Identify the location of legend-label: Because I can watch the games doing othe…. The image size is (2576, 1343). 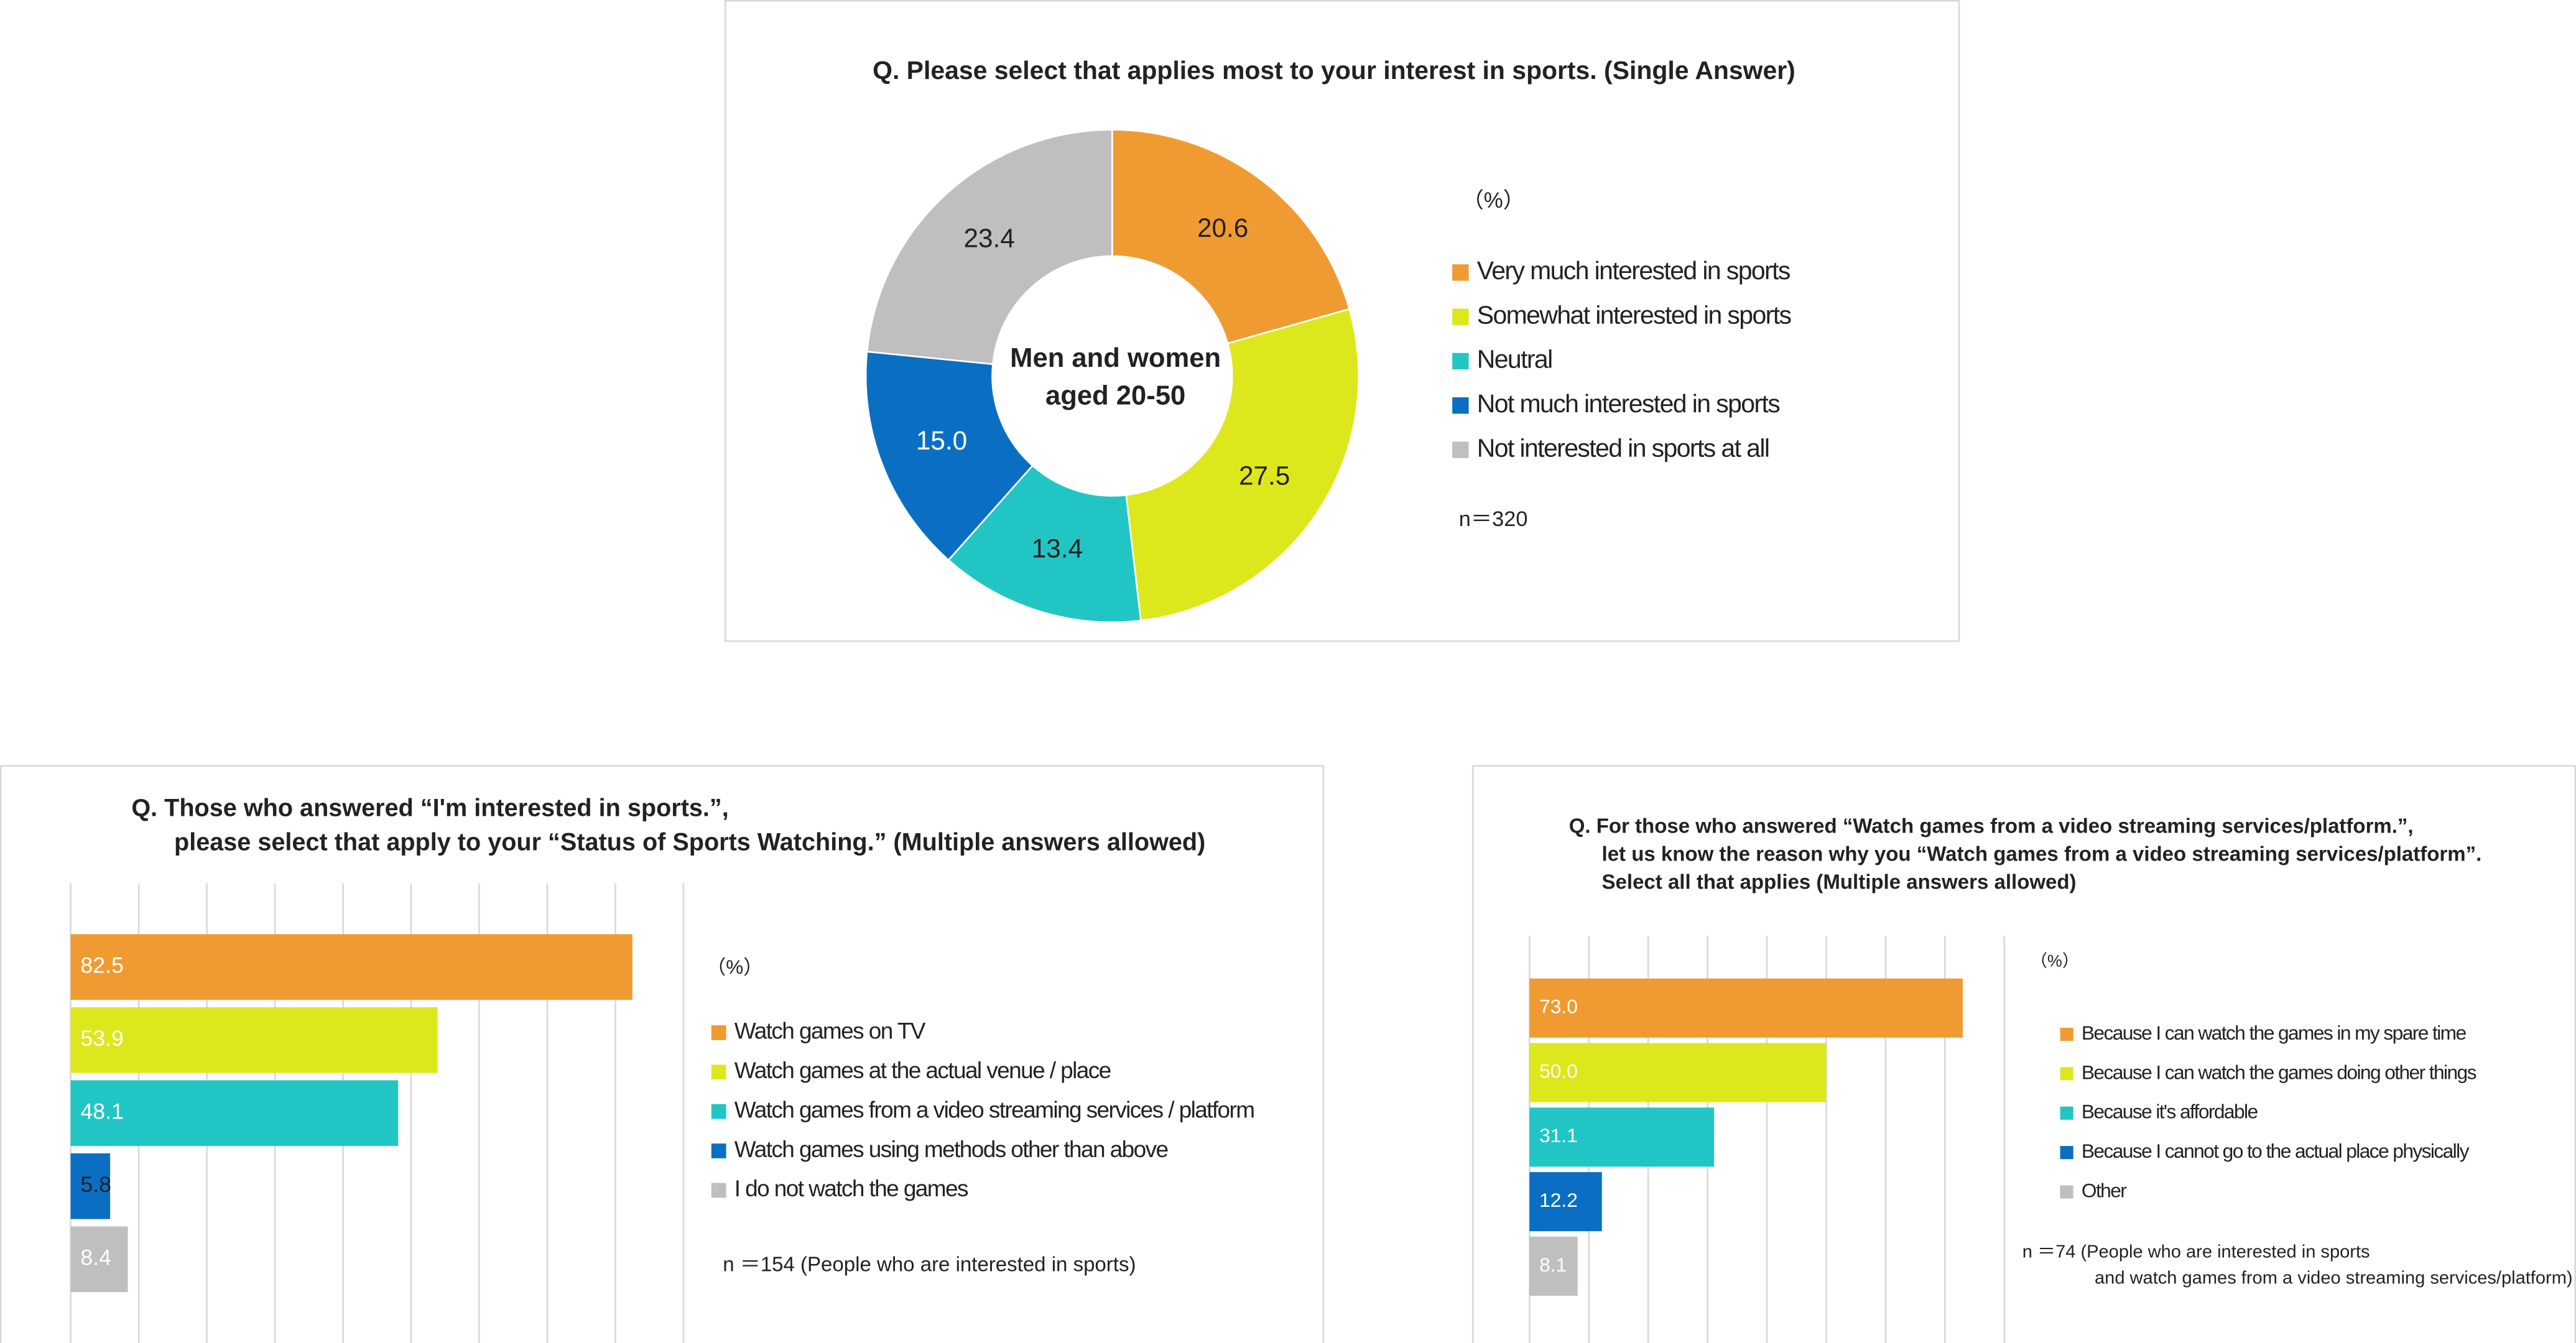
(2279, 1072).